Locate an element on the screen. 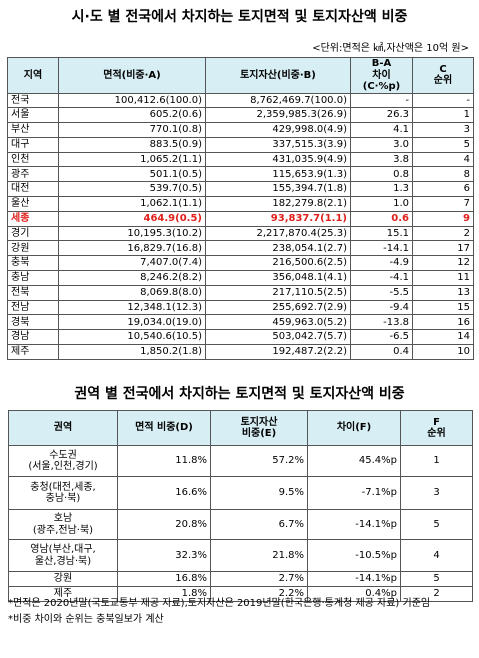 The image size is (479, 658). table-row: 영남(부산,대구, 울산,경남·북) 32.3% 21.8% -10.5%p 4 is located at coordinates (240, 555).